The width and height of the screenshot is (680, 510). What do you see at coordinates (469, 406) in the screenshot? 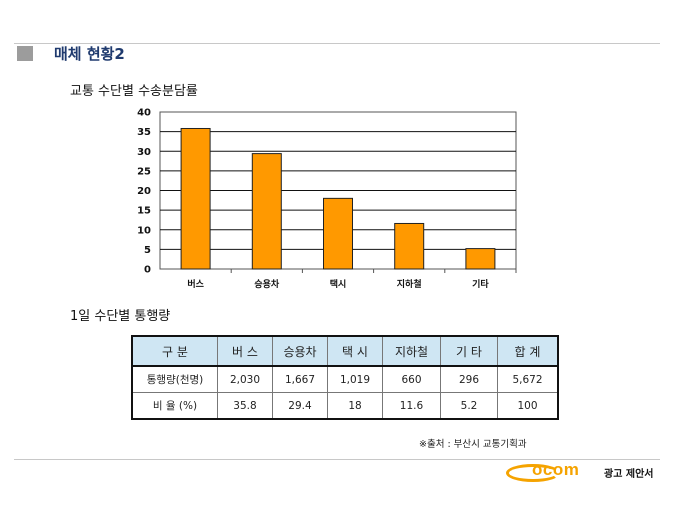
I see `table-cell: 5.2` at bounding box center [469, 406].